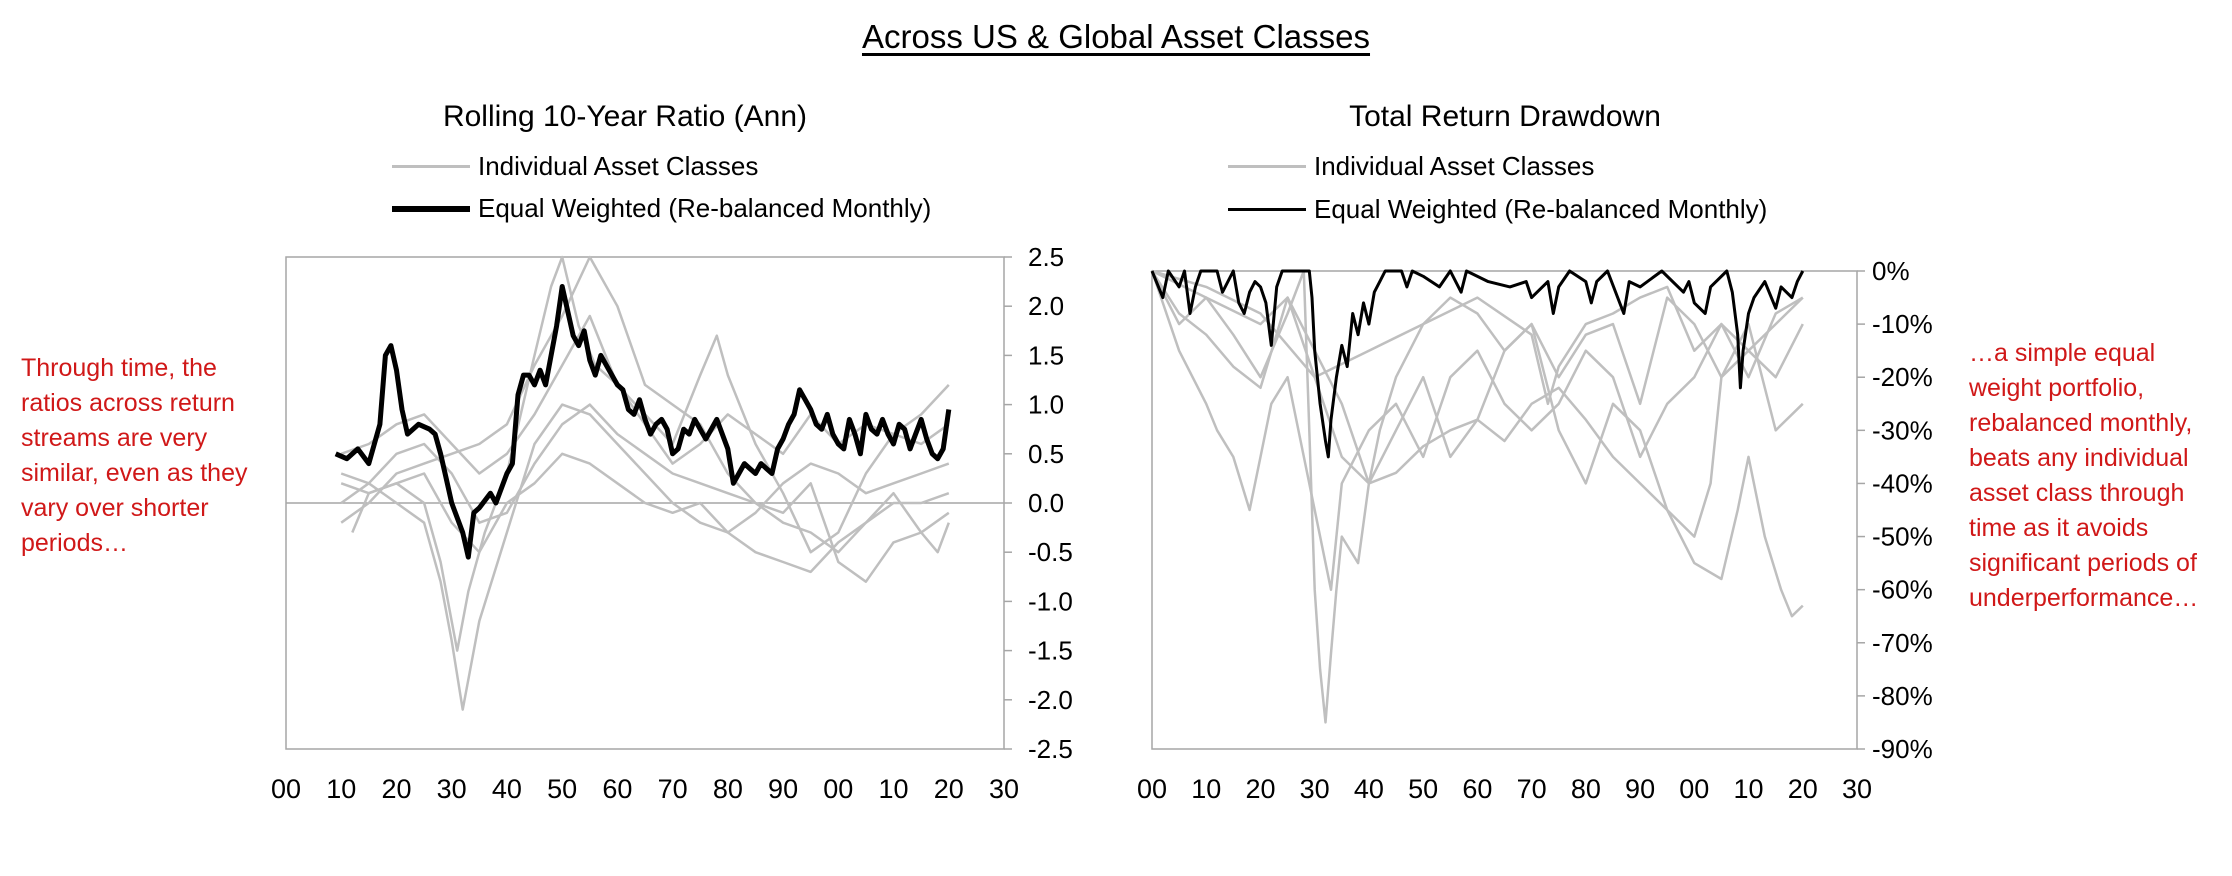 The height and width of the screenshot is (876, 2232). I want to click on left-y-tick-label: 2.0, so click(1046, 306).